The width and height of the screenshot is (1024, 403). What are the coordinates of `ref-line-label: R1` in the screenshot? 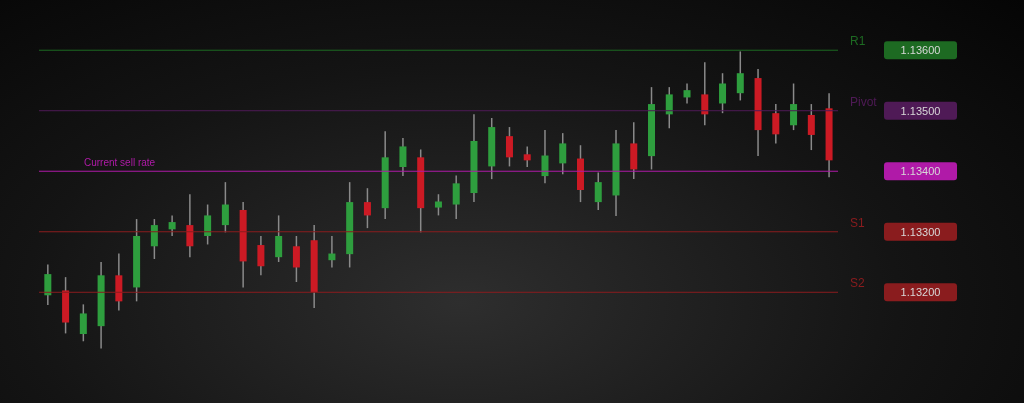 It's located at (858, 41).